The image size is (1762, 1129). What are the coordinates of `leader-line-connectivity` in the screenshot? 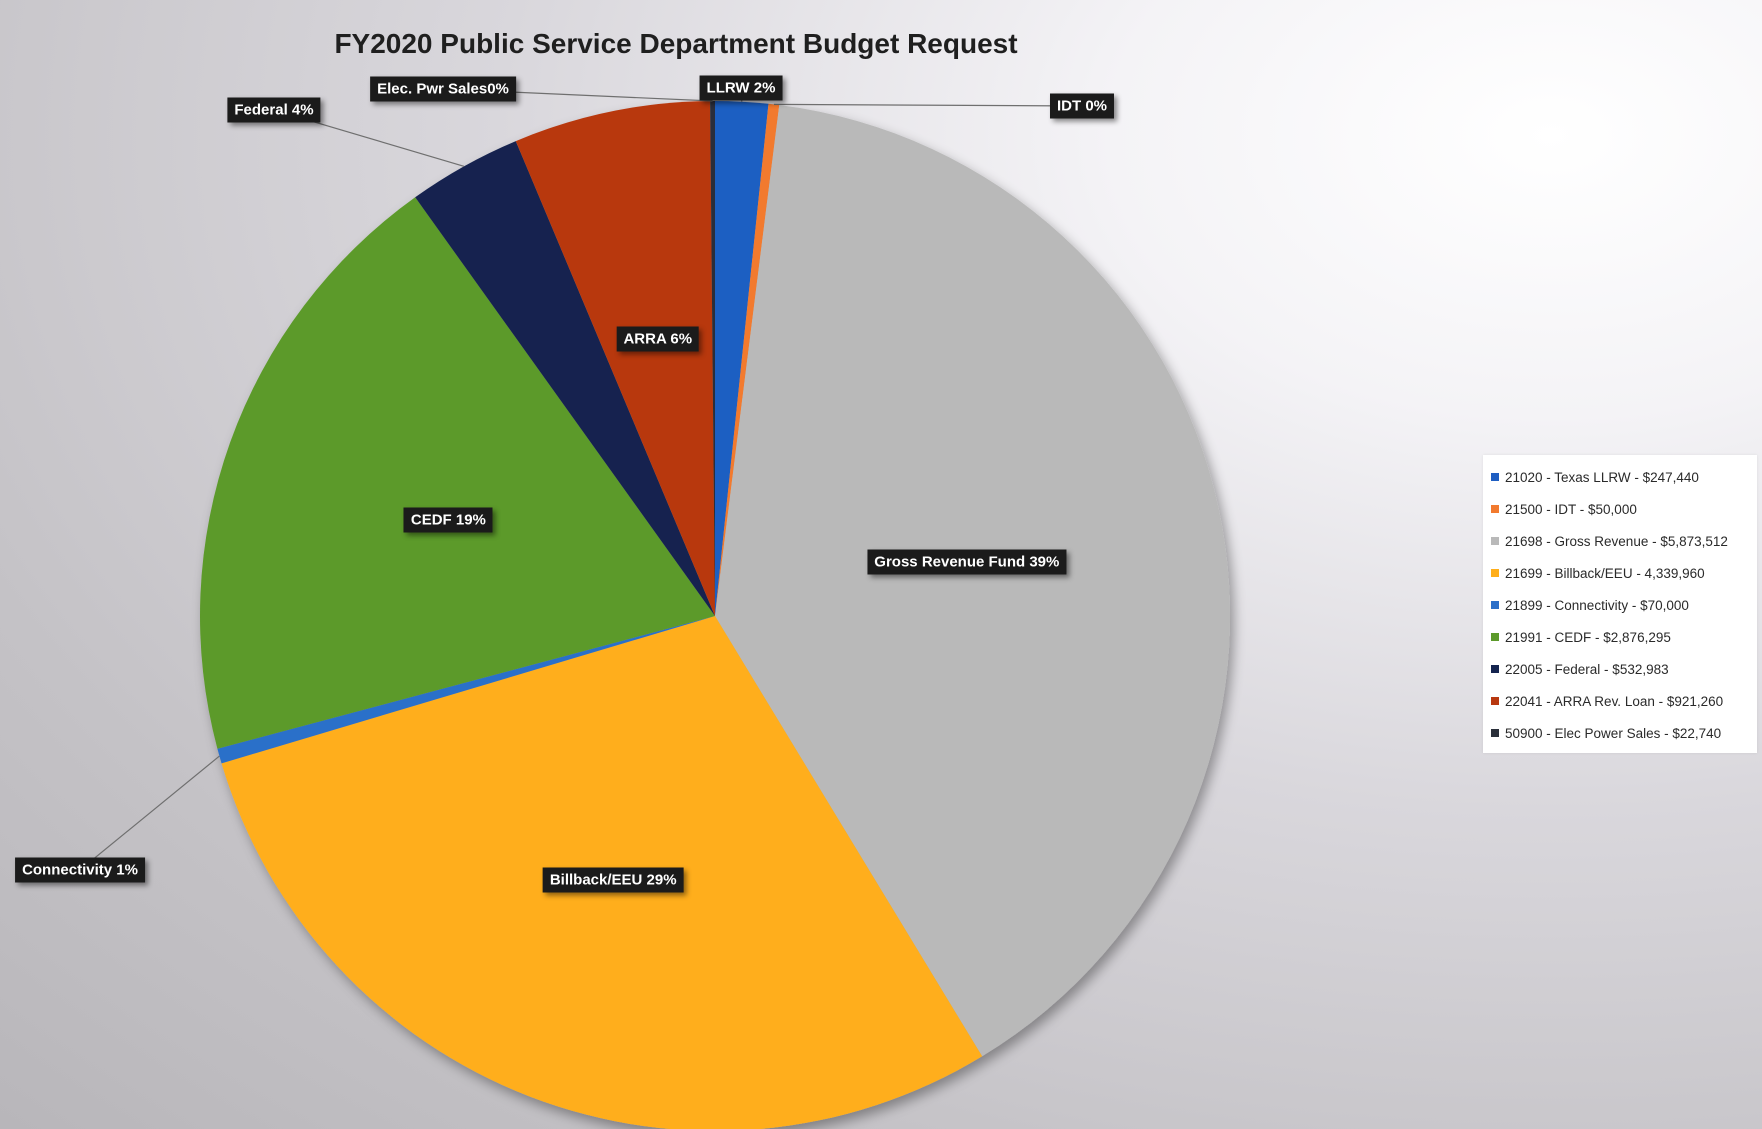 It's located at (149, 813).